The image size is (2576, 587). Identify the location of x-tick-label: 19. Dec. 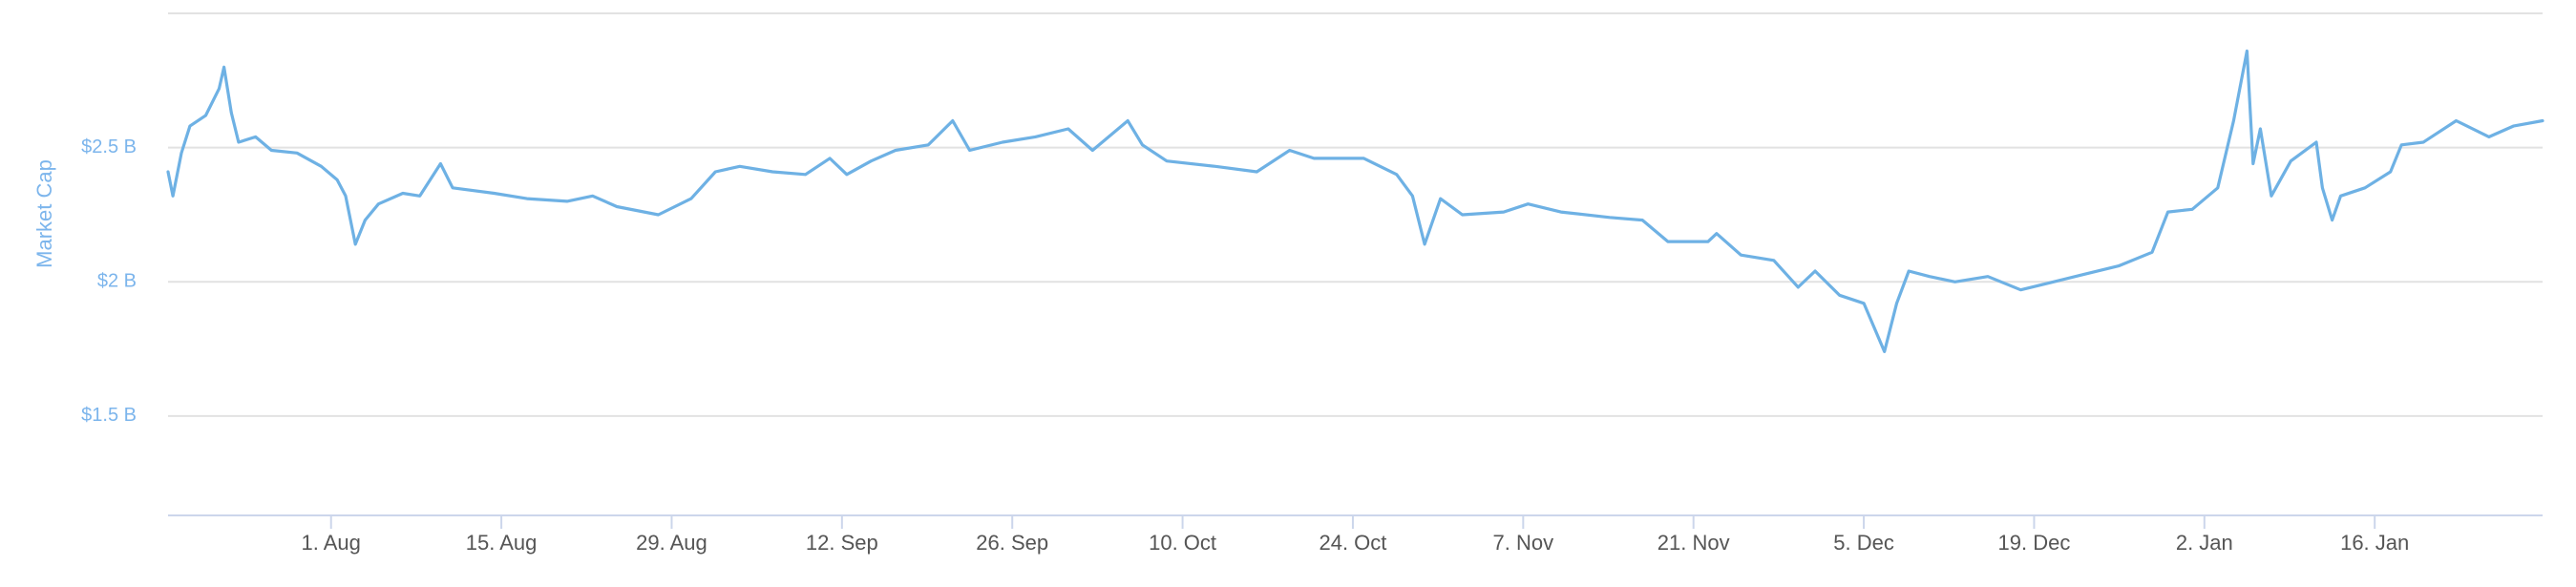
(2034, 543).